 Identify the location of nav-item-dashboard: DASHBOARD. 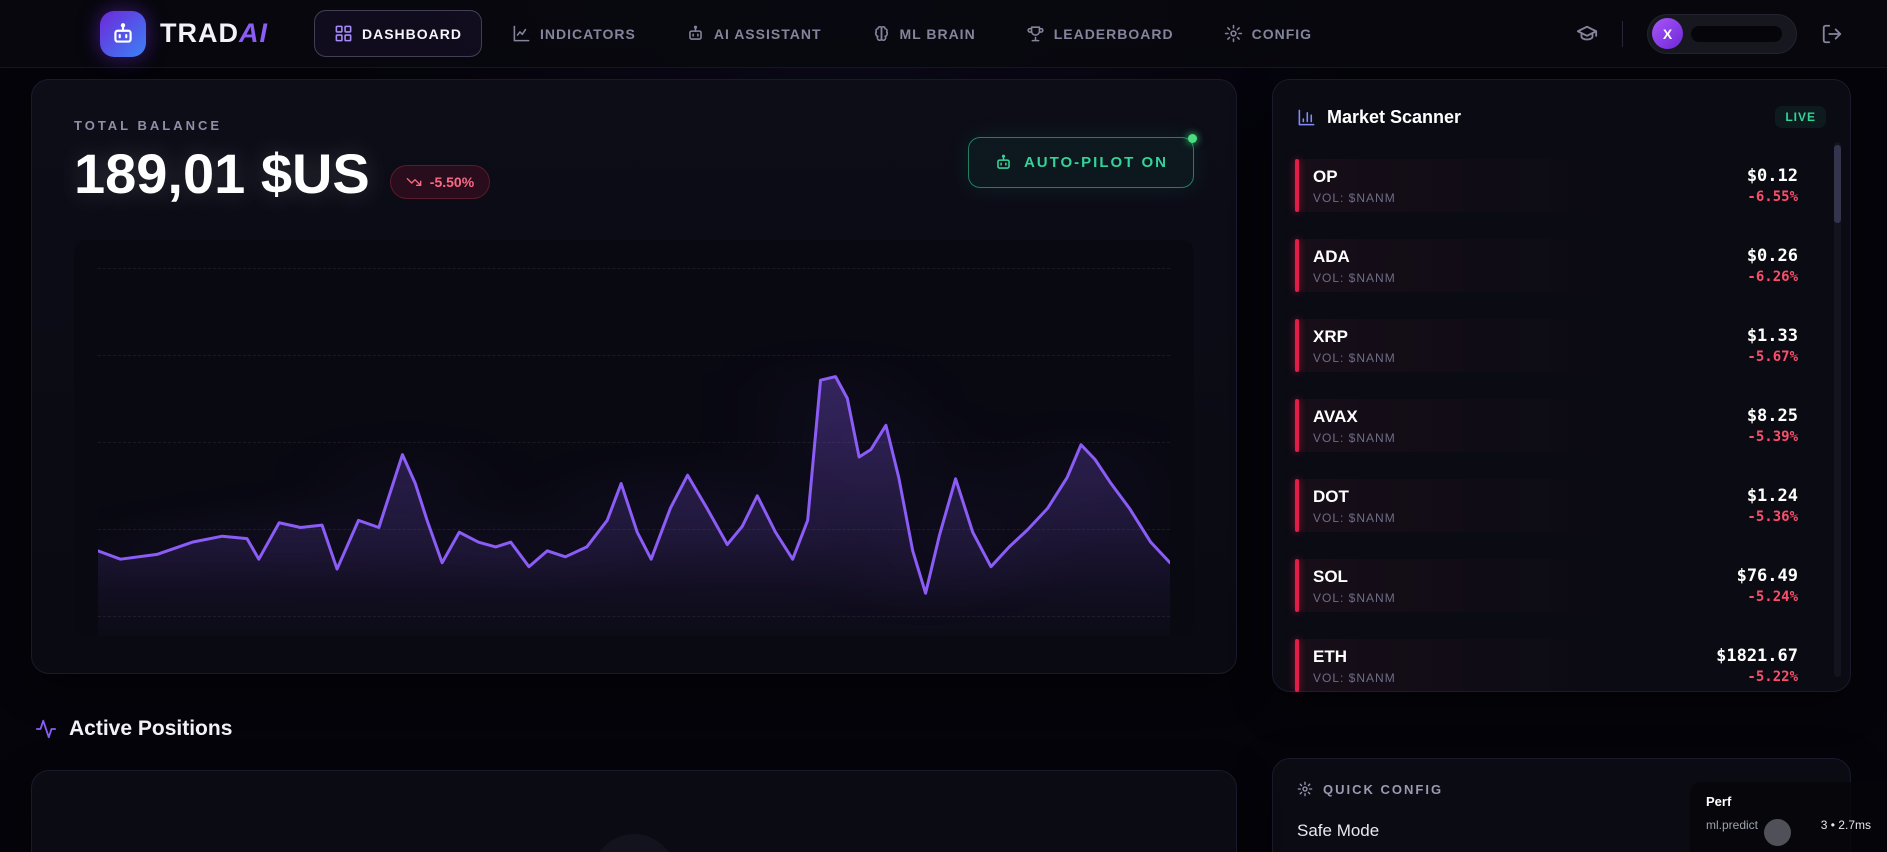
(398, 33).